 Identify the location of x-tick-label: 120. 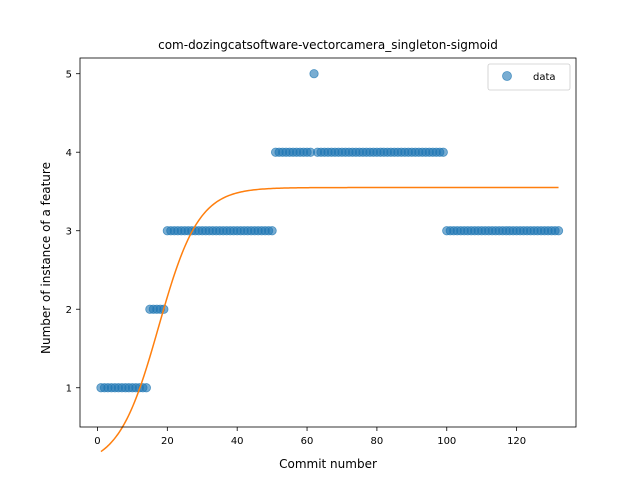
(516, 441).